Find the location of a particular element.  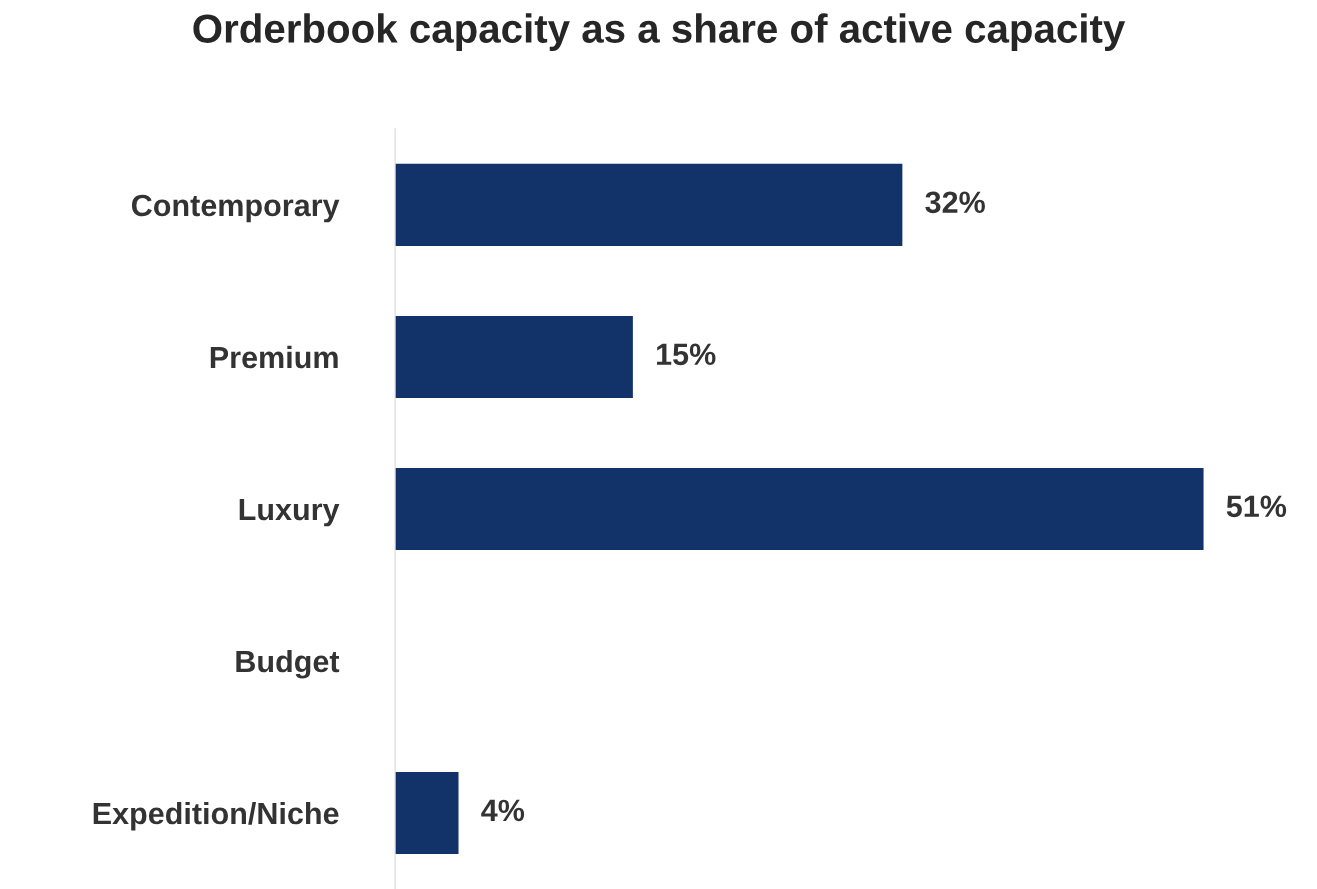

data-label: 4% is located at coordinates (503, 810).